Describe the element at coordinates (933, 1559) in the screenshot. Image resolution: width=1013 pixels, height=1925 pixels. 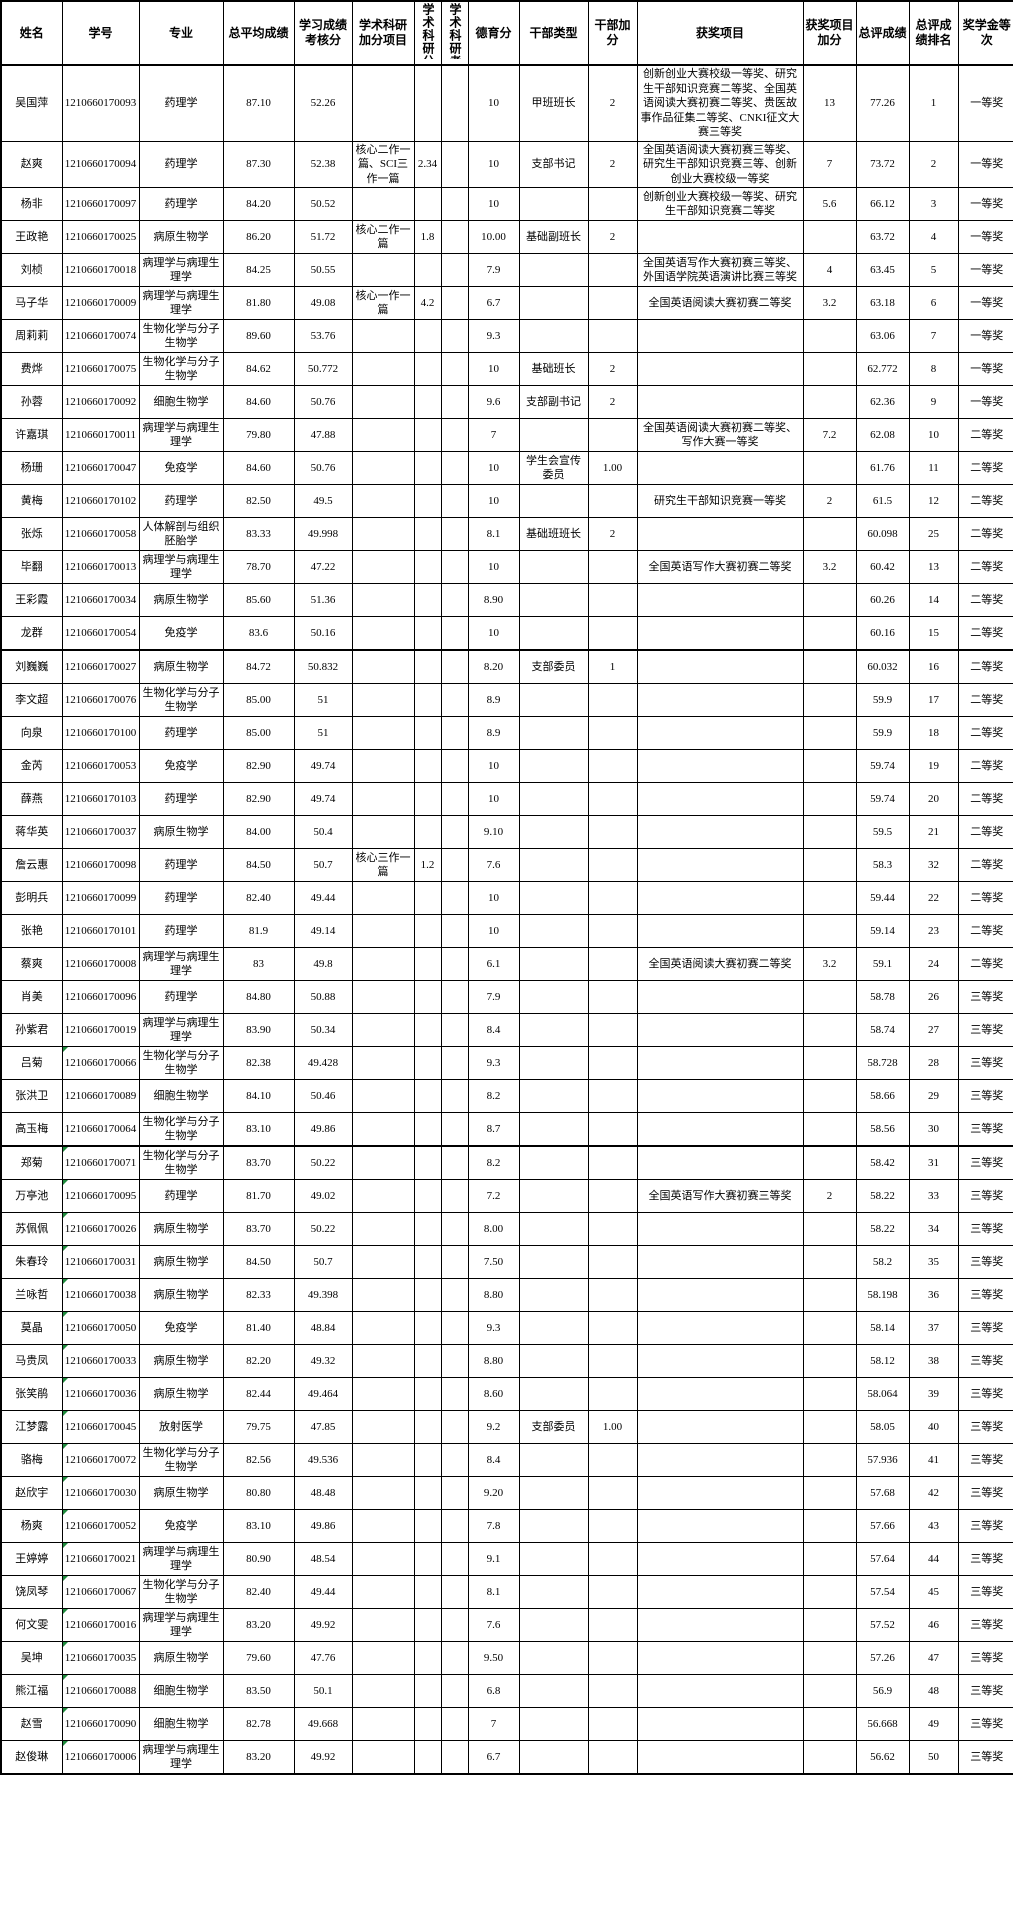
I see `cell-rank: 44` at that location.